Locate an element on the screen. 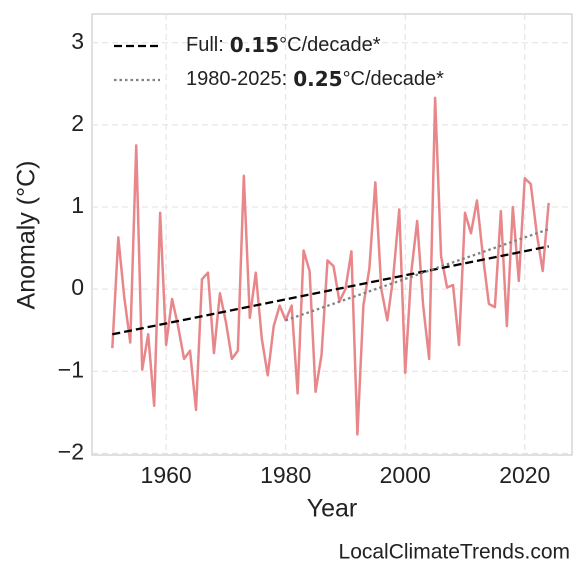 This screenshot has height=580, width=585. legend-rate: 0.25 is located at coordinates (317, 79).